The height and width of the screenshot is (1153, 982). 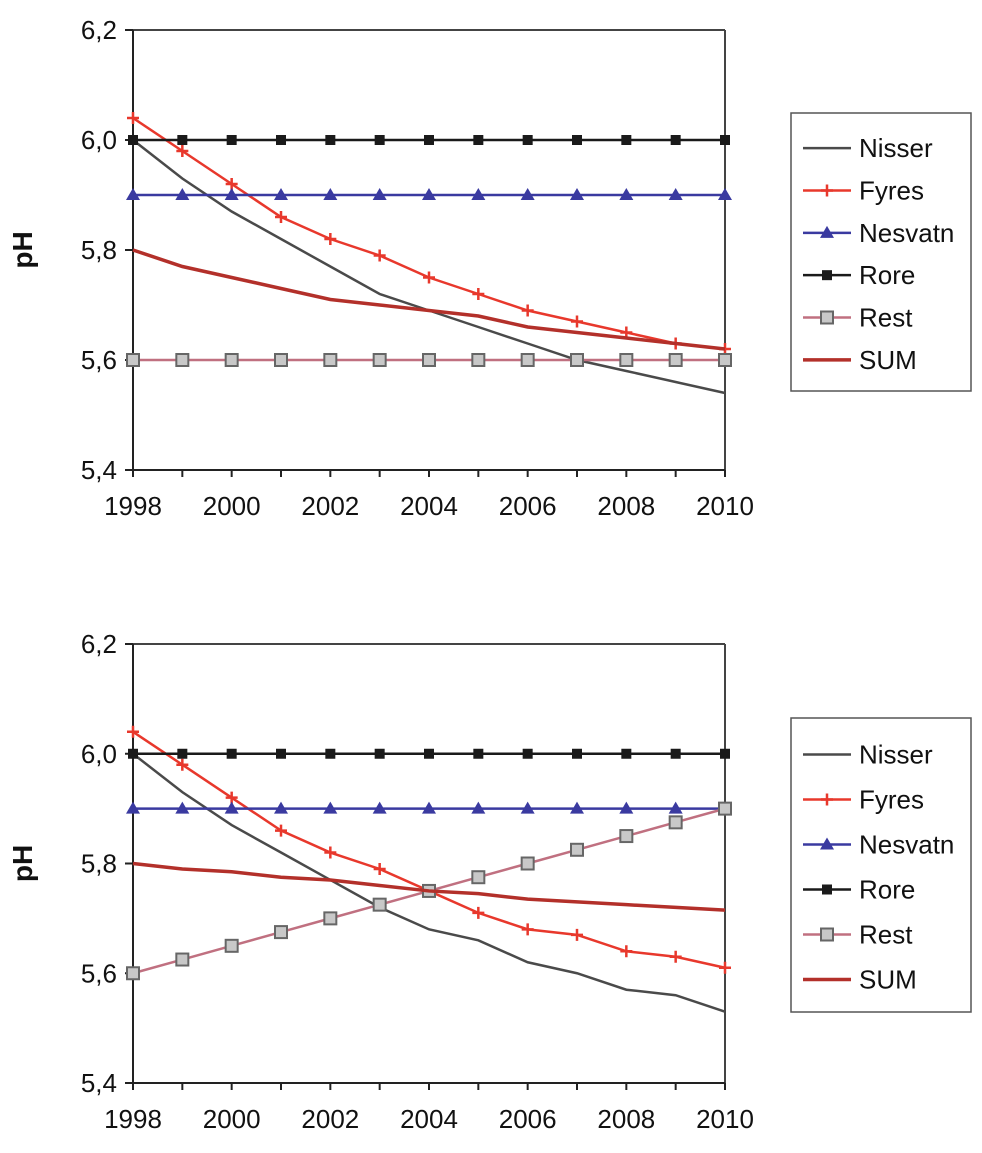 I want to click on legend-marker-fyres, so click(x=827, y=190).